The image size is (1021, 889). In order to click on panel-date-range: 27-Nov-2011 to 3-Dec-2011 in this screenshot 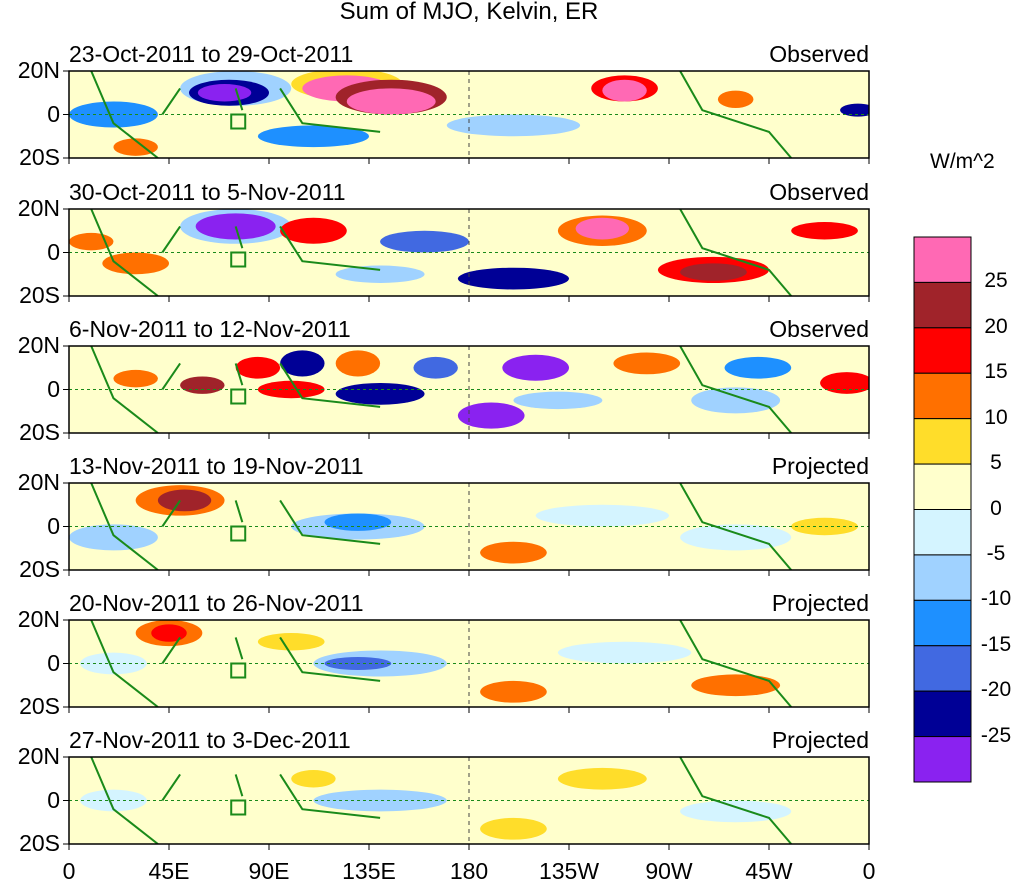, I will do `click(210, 740)`.